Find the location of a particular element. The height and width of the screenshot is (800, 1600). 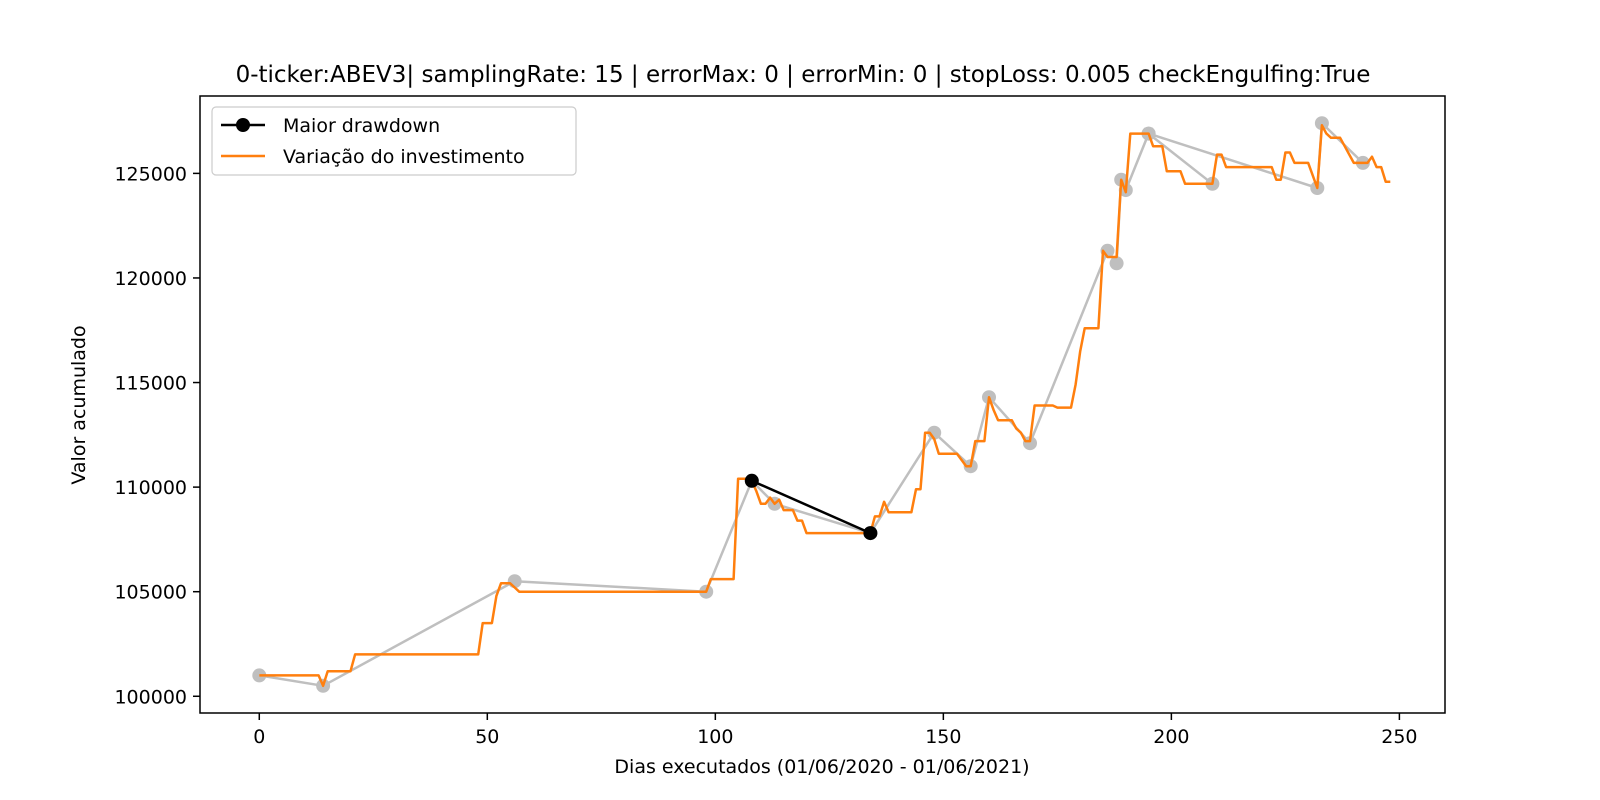

x-axis: 0 50 100 150 200 250 is located at coordinates (835, 730).